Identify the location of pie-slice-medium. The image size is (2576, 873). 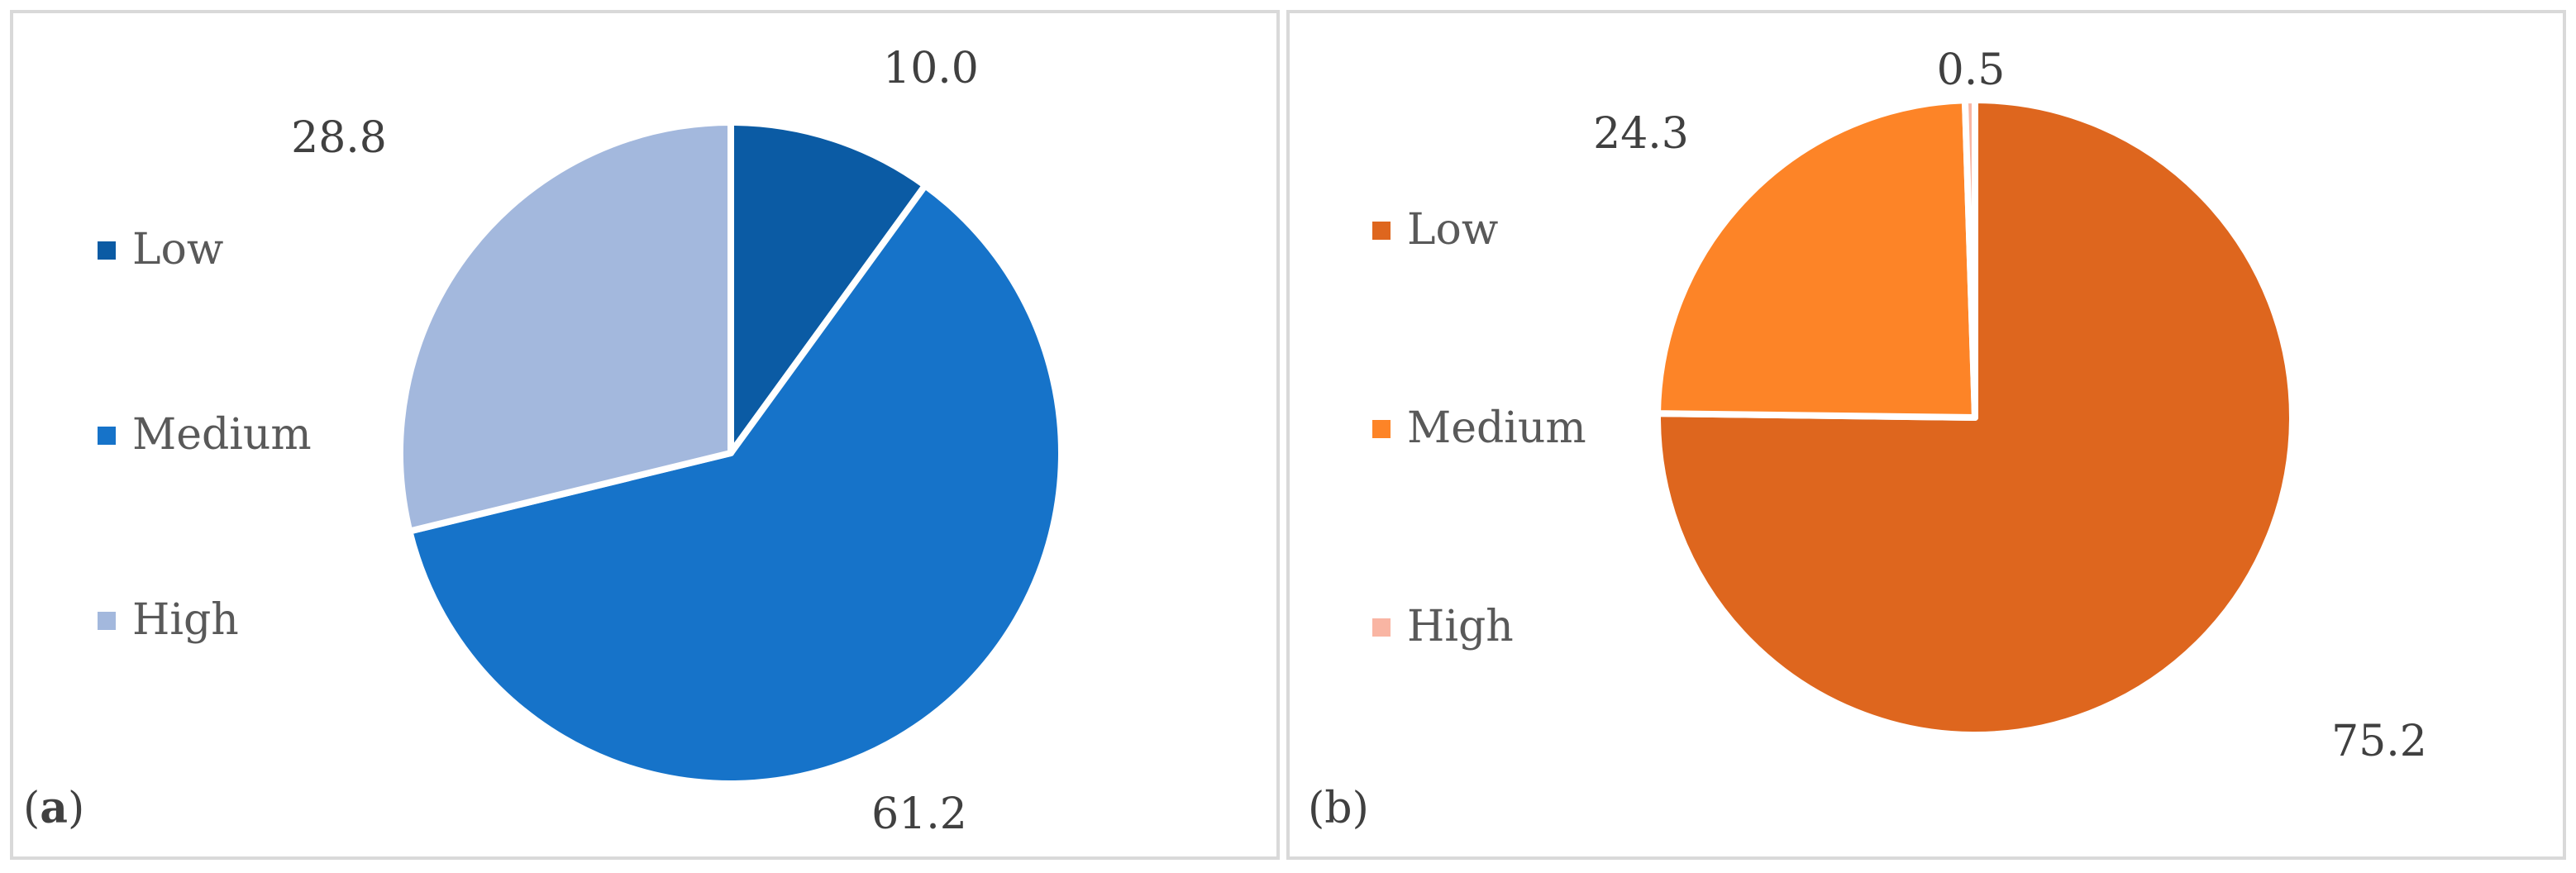
(1816, 259).